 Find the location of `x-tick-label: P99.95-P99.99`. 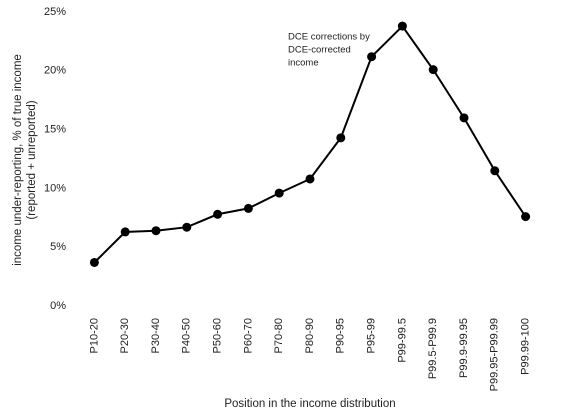

x-tick-label: P99.95-P99.99 is located at coordinates (495, 354).